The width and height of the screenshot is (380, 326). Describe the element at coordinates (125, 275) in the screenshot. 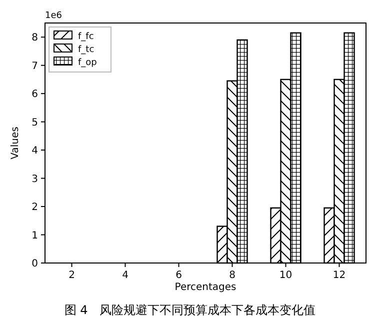

I see `x-tick-label: 4` at that location.